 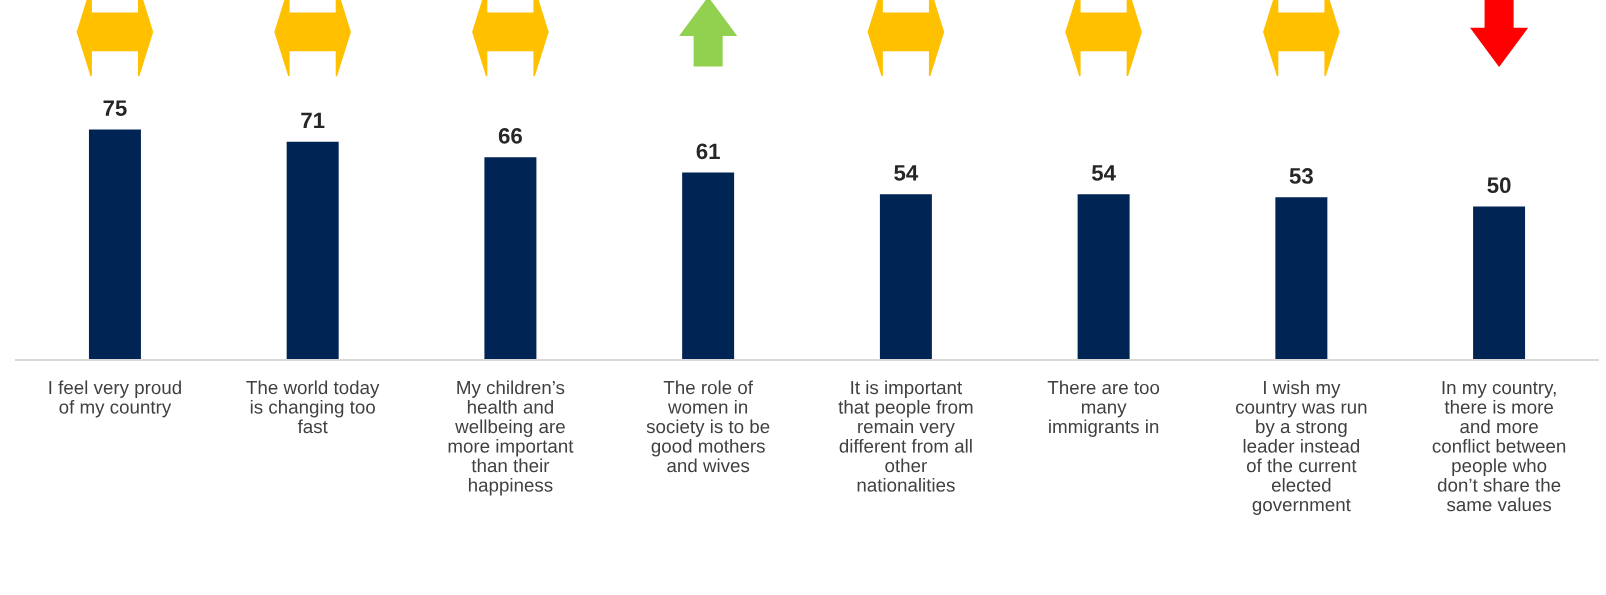 What do you see at coordinates (1301, 447) in the screenshot?
I see `x-tick-label: I wish my country was run by a strong leader instead of the current elected government` at bounding box center [1301, 447].